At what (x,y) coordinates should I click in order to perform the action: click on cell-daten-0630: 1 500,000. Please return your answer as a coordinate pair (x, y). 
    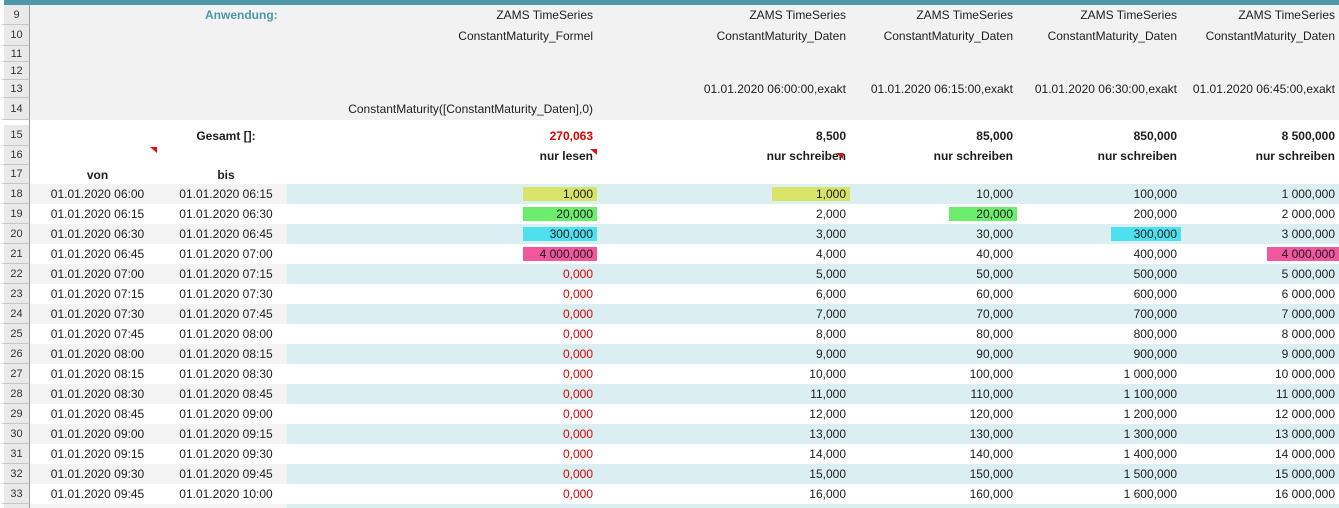
    Looking at the image, I should click on (1099, 474).